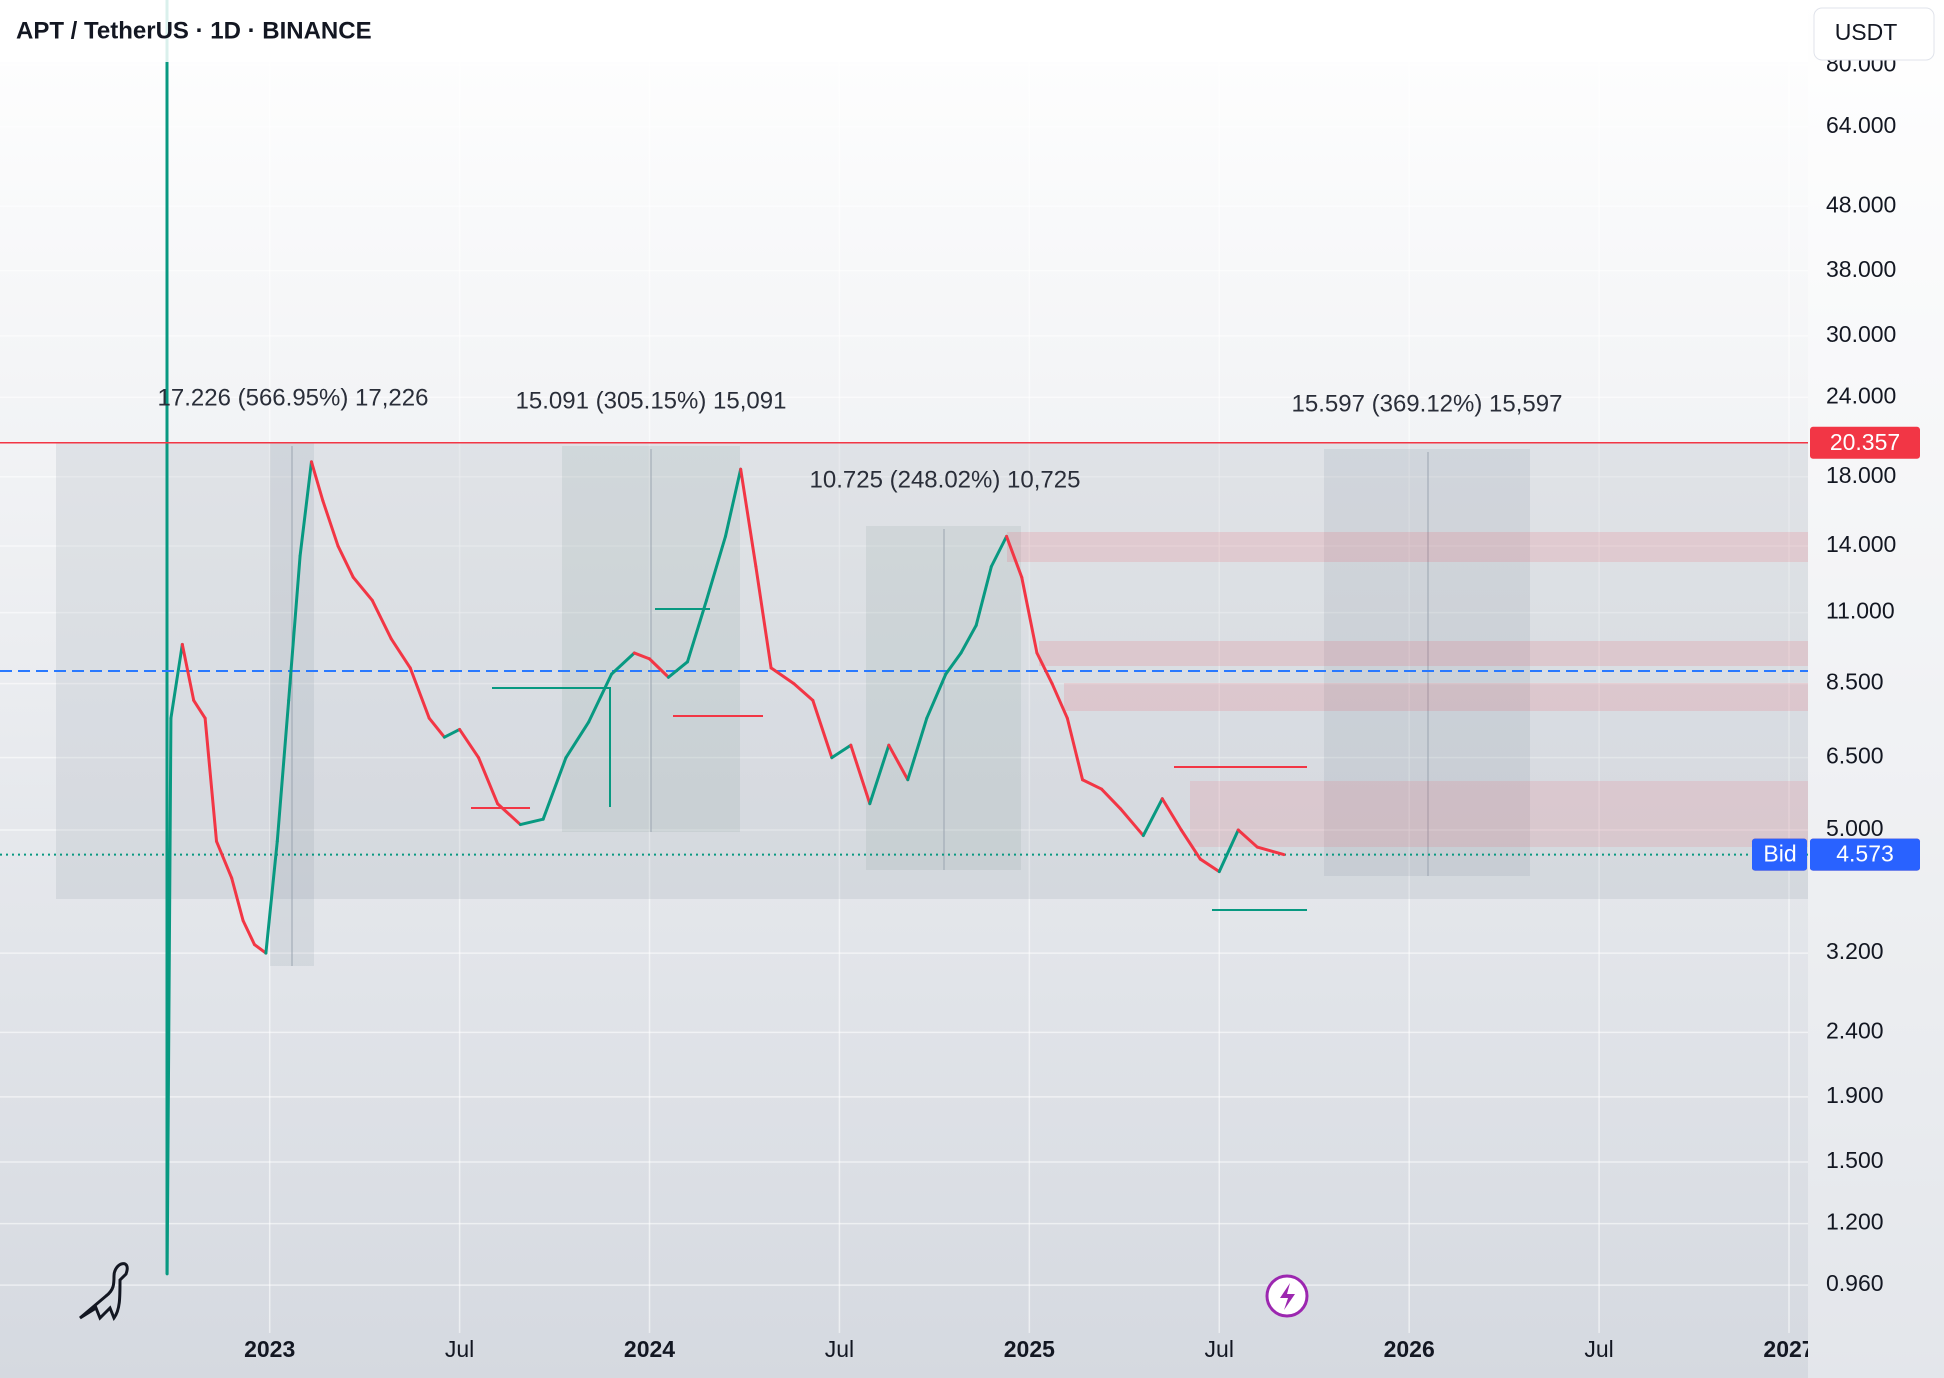 This screenshot has height=1378, width=1944. What do you see at coordinates (1866, 32) in the screenshot?
I see `currency-label: USDT` at bounding box center [1866, 32].